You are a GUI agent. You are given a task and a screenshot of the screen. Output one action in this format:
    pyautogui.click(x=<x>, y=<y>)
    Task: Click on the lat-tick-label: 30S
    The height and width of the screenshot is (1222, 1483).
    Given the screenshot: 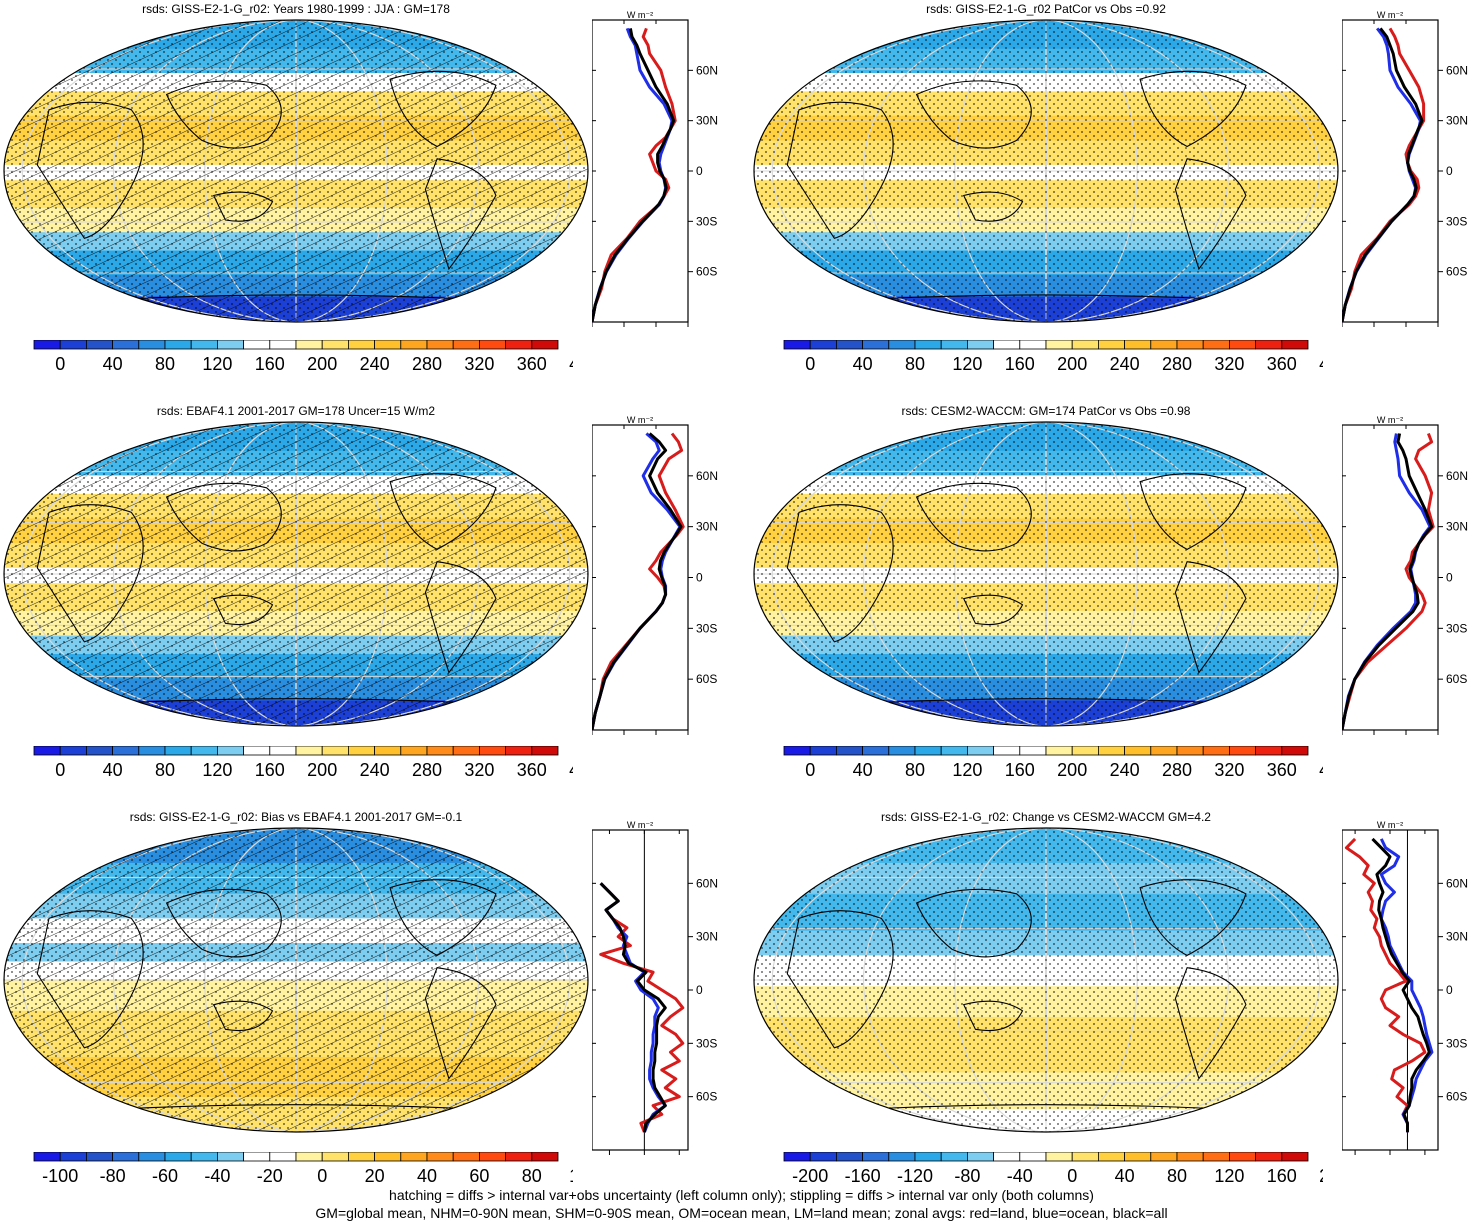 What is the action you would take?
    pyautogui.click(x=706, y=1043)
    